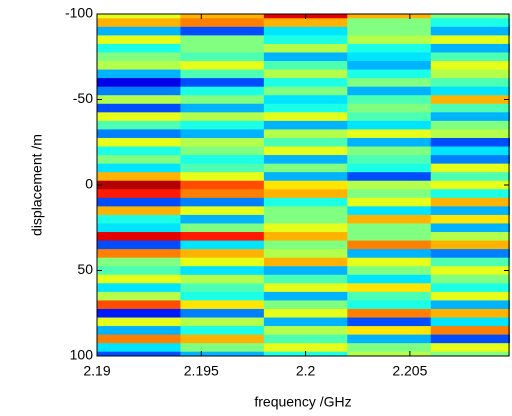 This screenshot has width=512, height=416. What do you see at coordinates (37, 185) in the screenshot?
I see `y-axis-label: displacement /m` at bounding box center [37, 185].